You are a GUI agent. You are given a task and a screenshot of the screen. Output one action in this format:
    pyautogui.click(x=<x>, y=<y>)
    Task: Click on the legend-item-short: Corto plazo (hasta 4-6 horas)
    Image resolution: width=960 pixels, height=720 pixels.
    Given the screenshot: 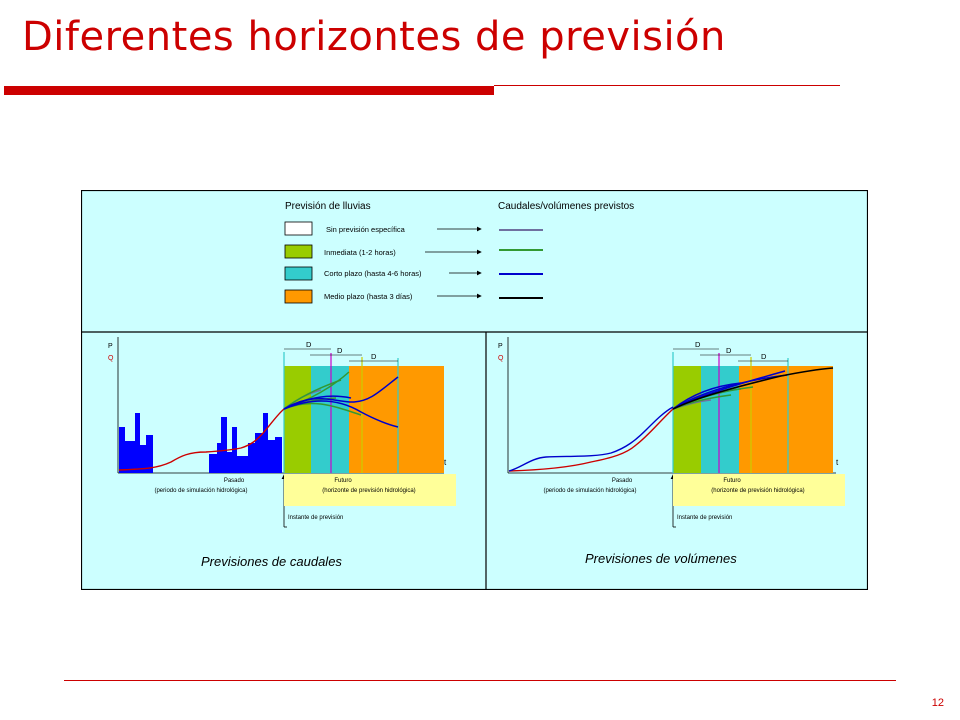 What is the action you would take?
    pyautogui.click(x=413, y=273)
    